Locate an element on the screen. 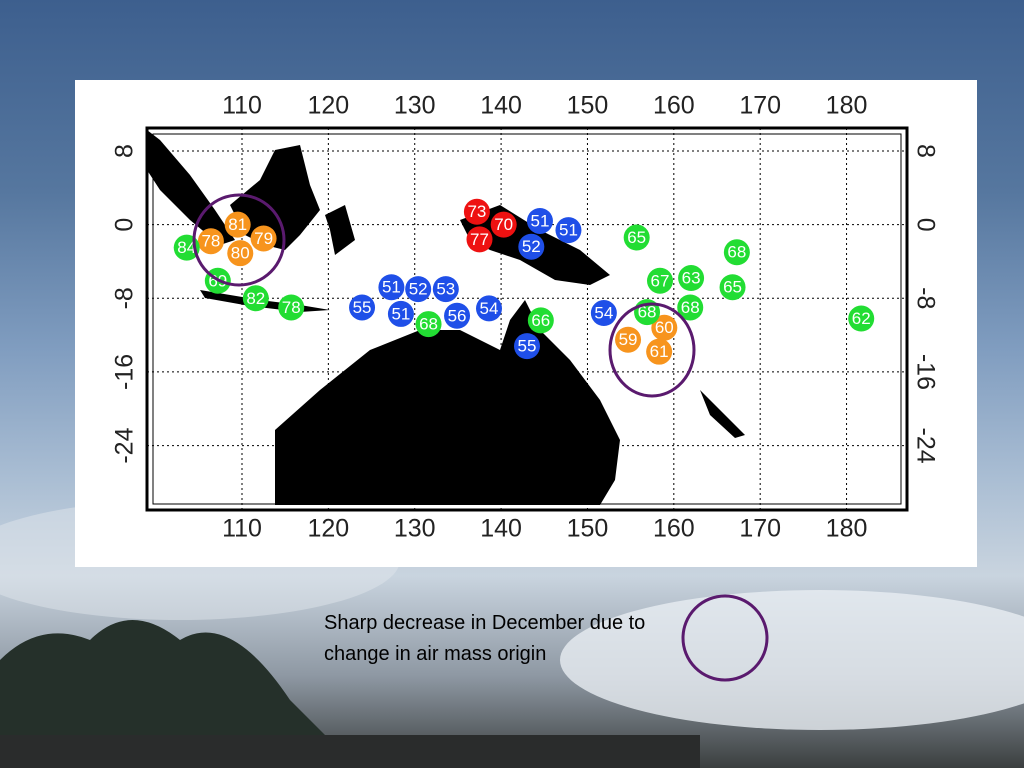  station-value: 63 is located at coordinates (691, 278).